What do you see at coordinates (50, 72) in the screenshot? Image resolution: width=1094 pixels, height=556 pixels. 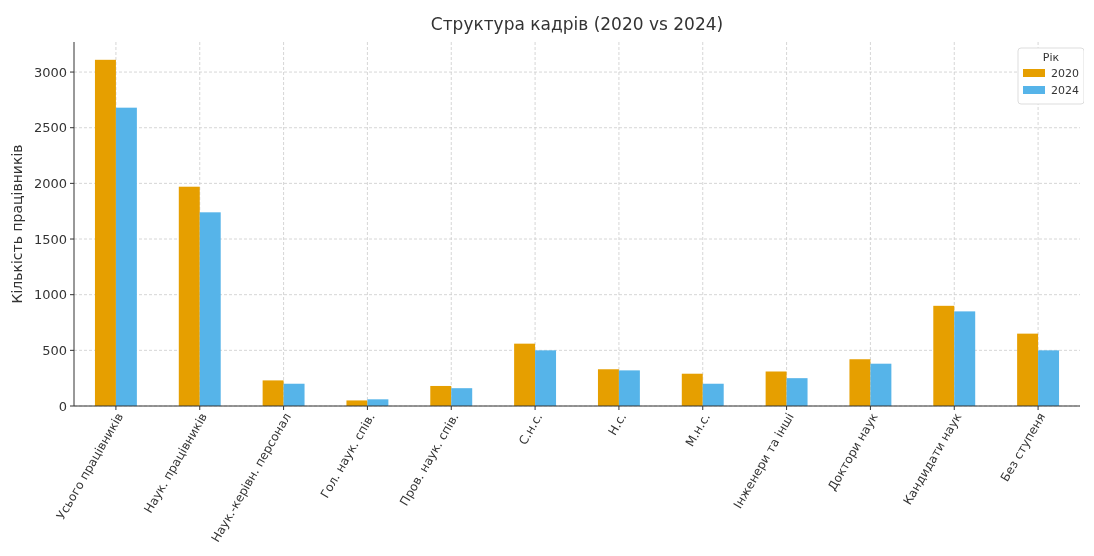 I see `y-tick-label: 3000` at bounding box center [50, 72].